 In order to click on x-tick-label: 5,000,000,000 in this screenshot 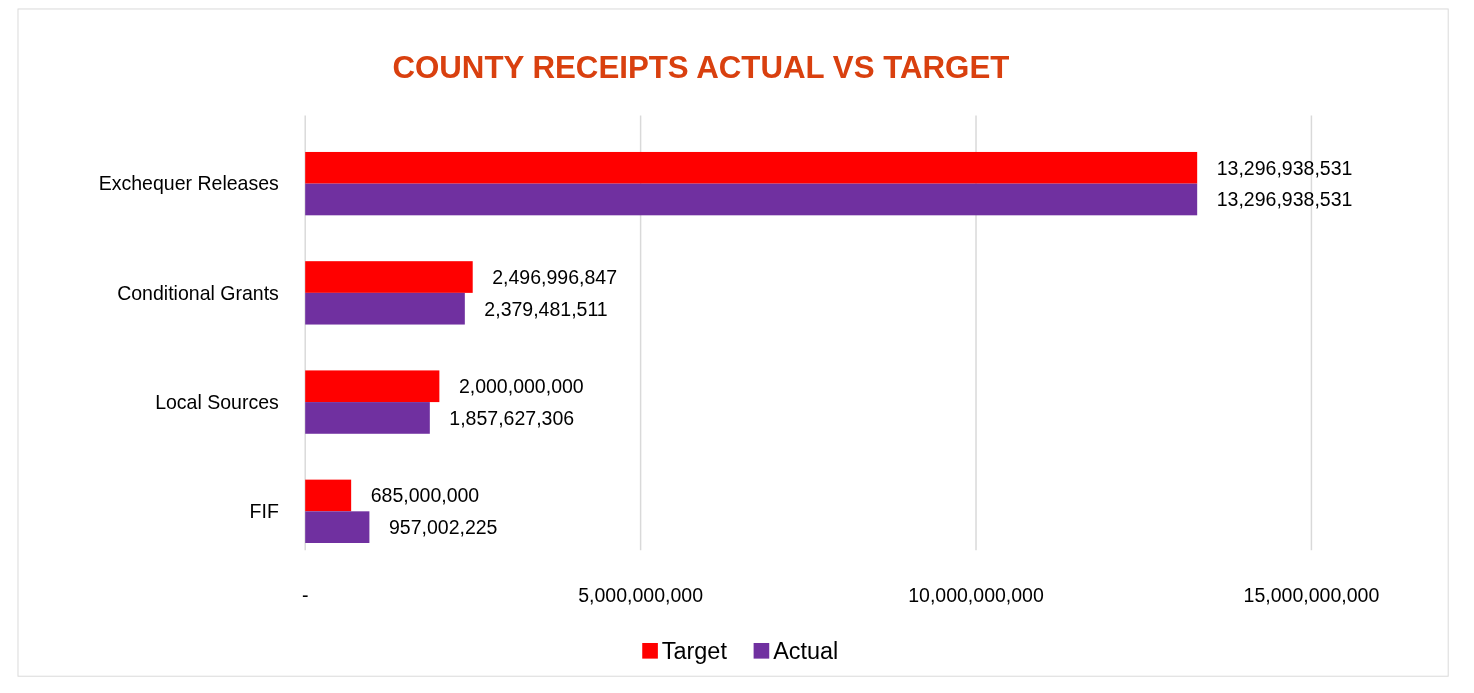, I will do `click(641, 594)`.